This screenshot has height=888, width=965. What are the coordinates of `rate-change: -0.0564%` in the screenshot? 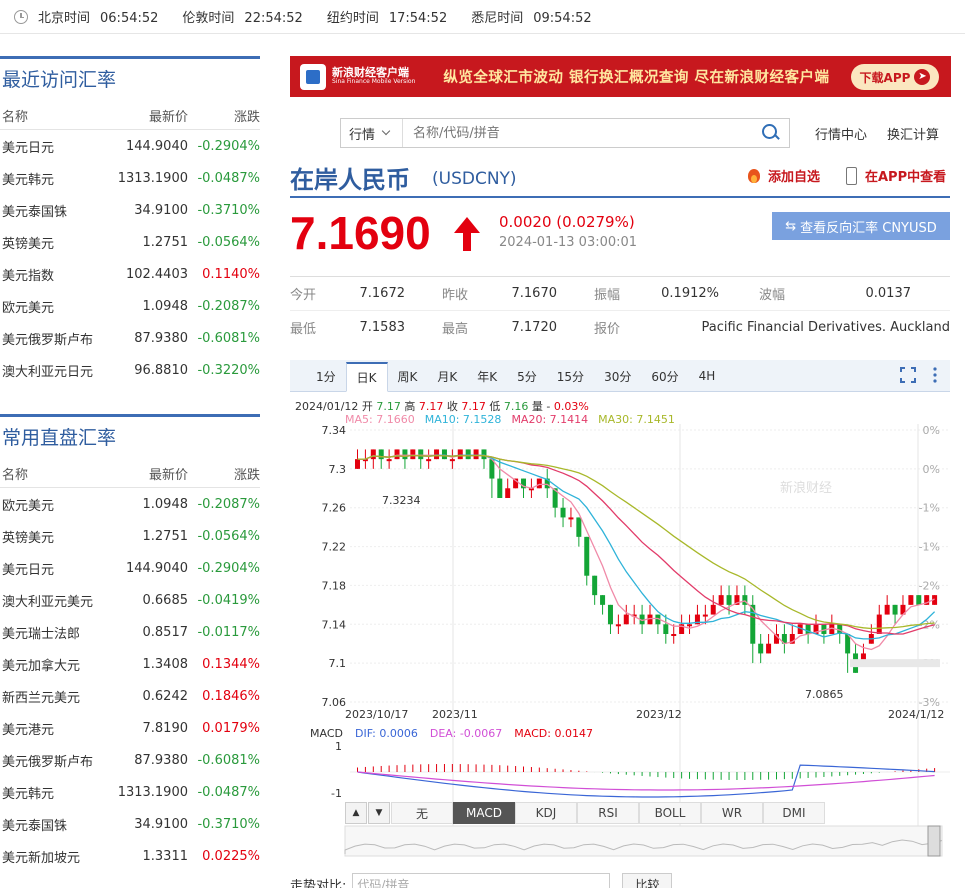 It's located at (228, 242).